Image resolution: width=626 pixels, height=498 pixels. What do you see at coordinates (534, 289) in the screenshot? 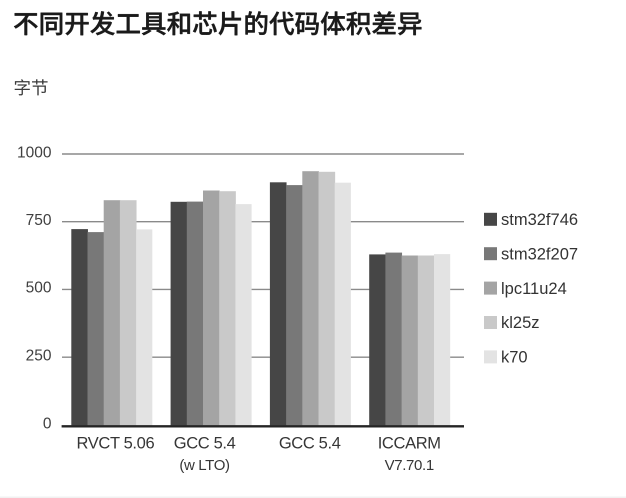
I see `svg-text: lpc11u24` at bounding box center [534, 289].